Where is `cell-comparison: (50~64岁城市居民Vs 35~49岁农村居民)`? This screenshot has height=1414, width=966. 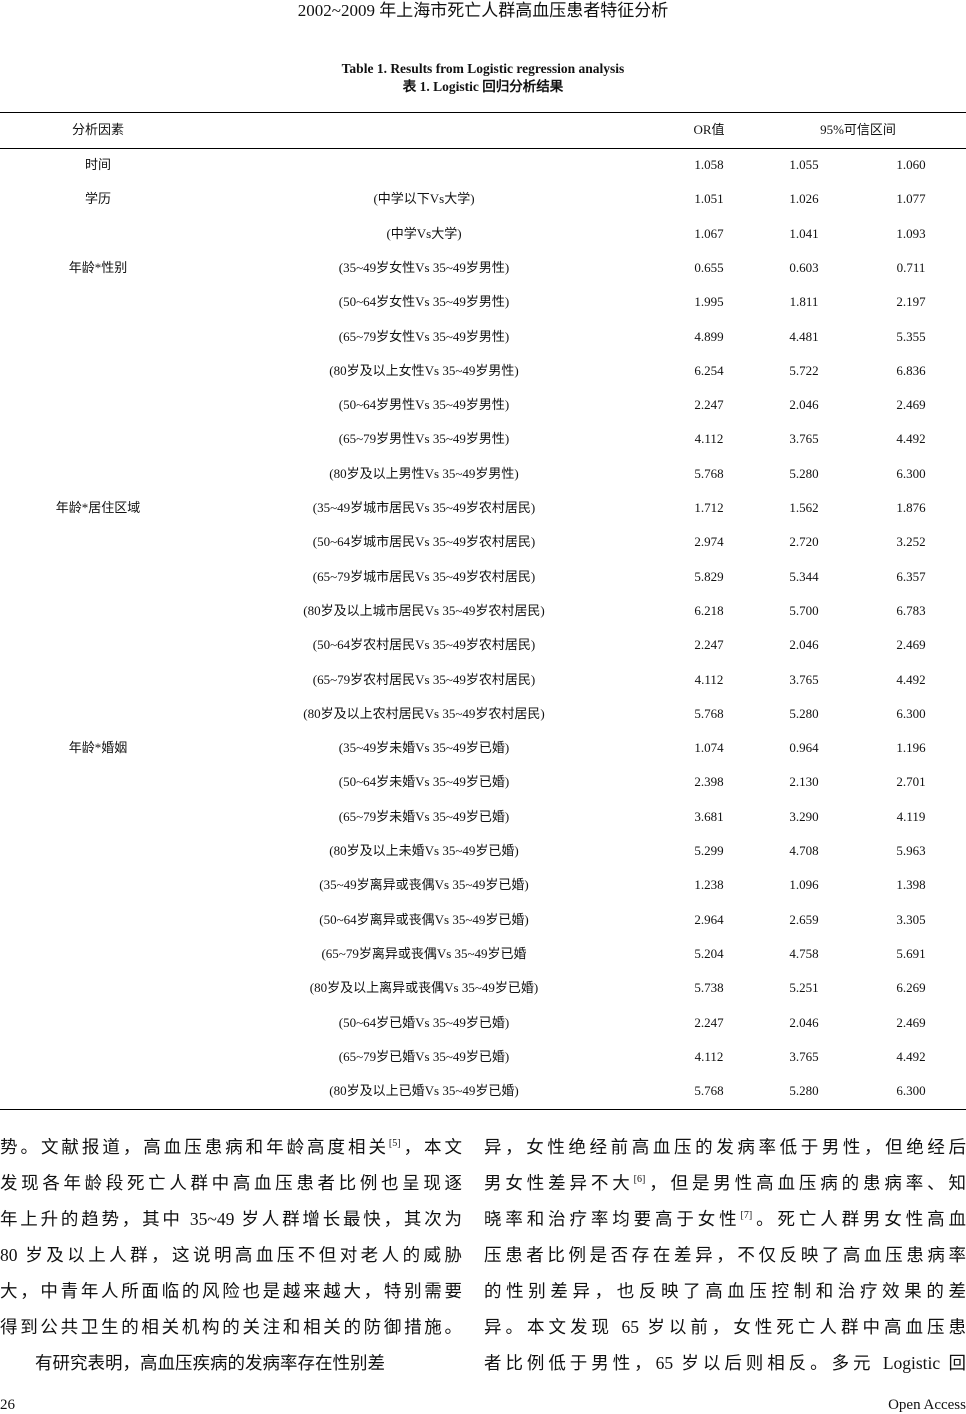 cell-comparison: (50~64岁城市居民Vs 35~49岁农村居民) is located at coordinates (424, 542).